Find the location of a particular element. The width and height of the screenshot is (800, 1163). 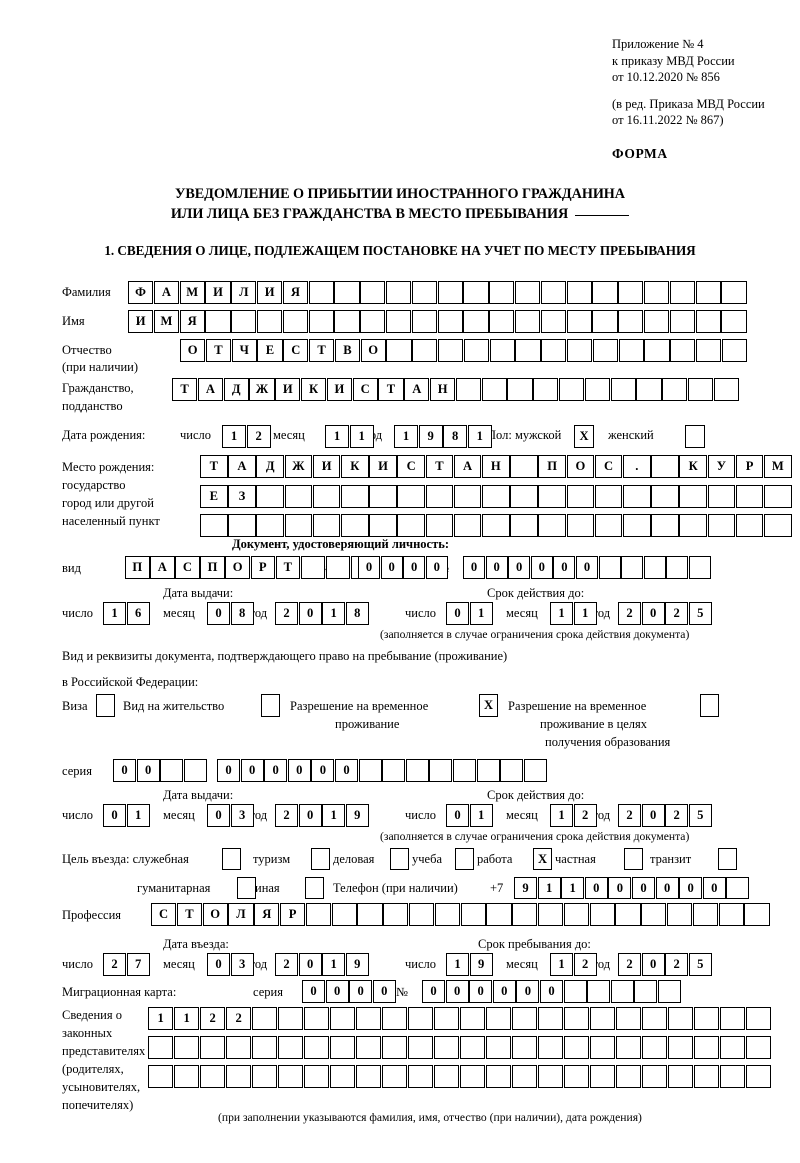

doc-valid-day-cell-0: 0 is located at coordinates (457, 613).